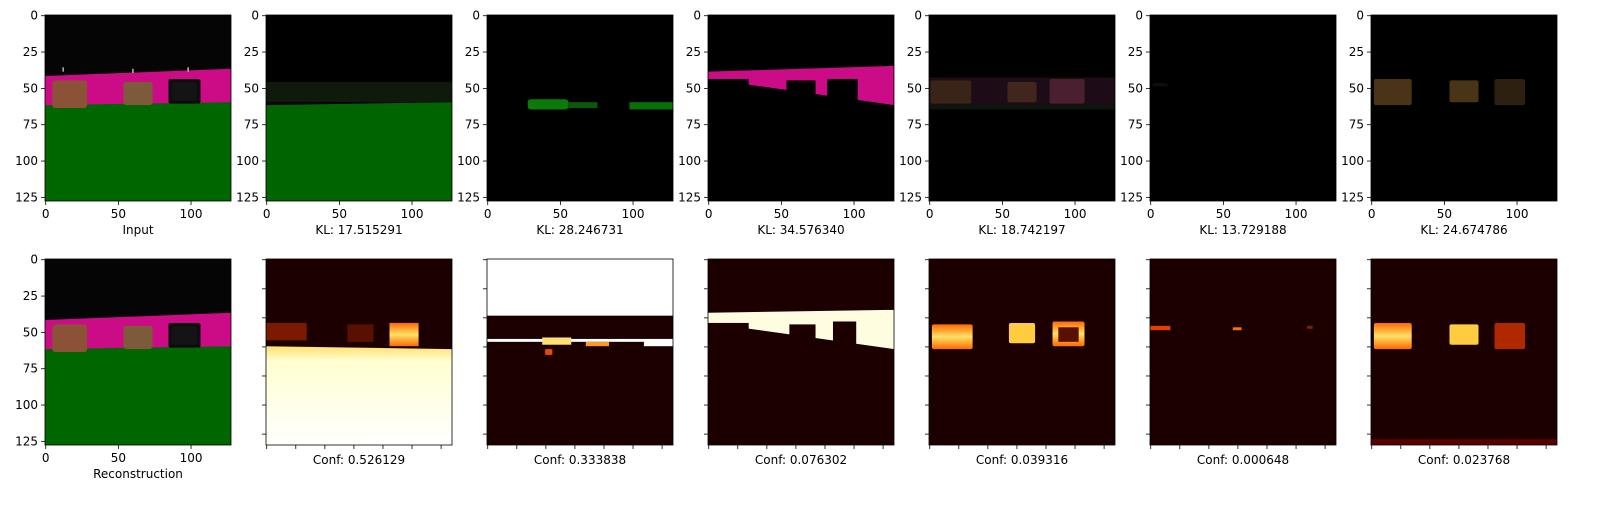 This screenshot has width=1609, height=509. What do you see at coordinates (580, 287) in the screenshot?
I see `heat-sky` at bounding box center [580, 287].